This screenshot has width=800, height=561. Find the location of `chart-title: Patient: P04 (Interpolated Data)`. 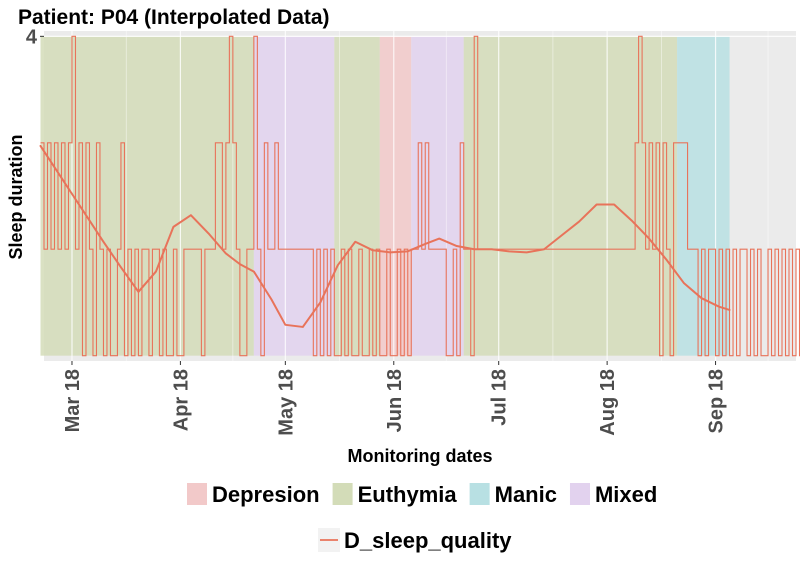

chart-title: Patient: P04 (Interpolated Data) is located at coordinates (174, 17).